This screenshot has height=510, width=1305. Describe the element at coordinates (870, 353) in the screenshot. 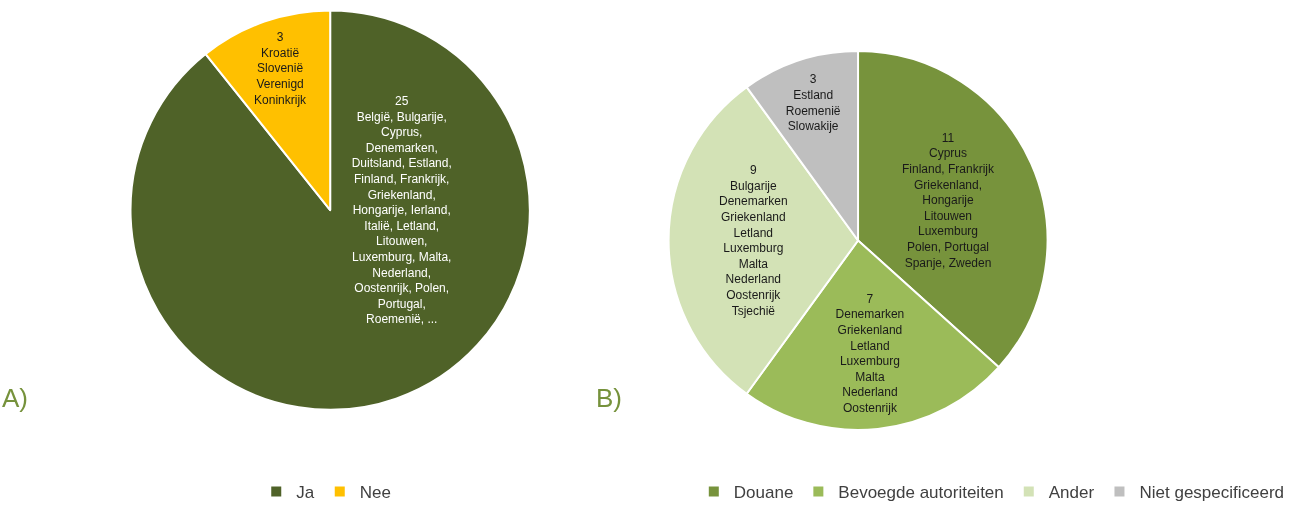

I see `data-label: 7 Denemarken Griekenland Letland Luxemburg Malta Nederland Oostenrijk` at that location.